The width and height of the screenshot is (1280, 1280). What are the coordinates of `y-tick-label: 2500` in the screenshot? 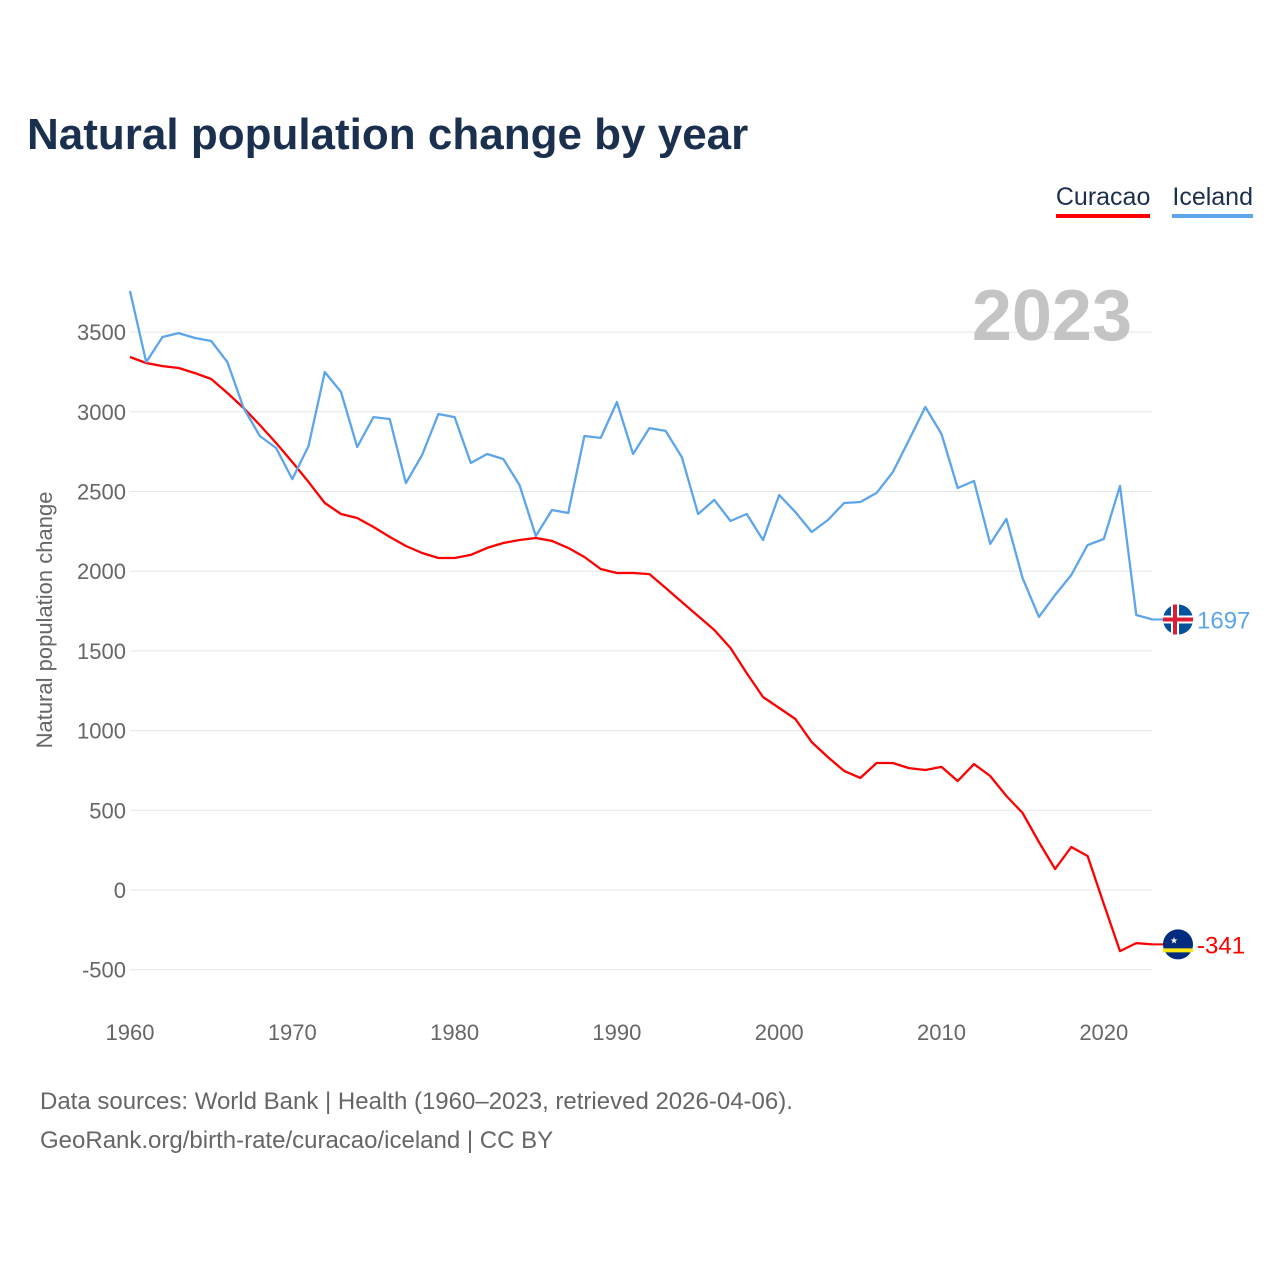 It's located at (101, 492).